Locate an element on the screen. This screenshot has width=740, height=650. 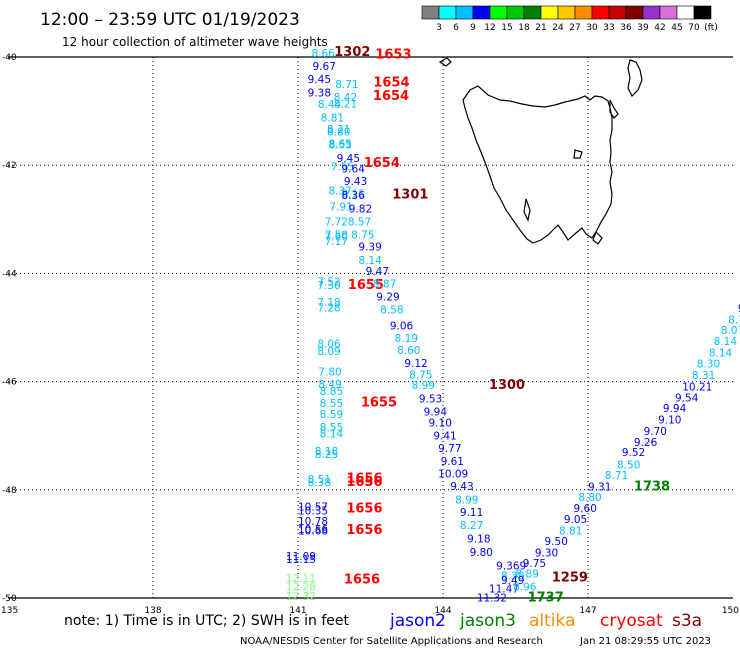
wave-height-label: 7.28 is located at coordinates (328, 308).